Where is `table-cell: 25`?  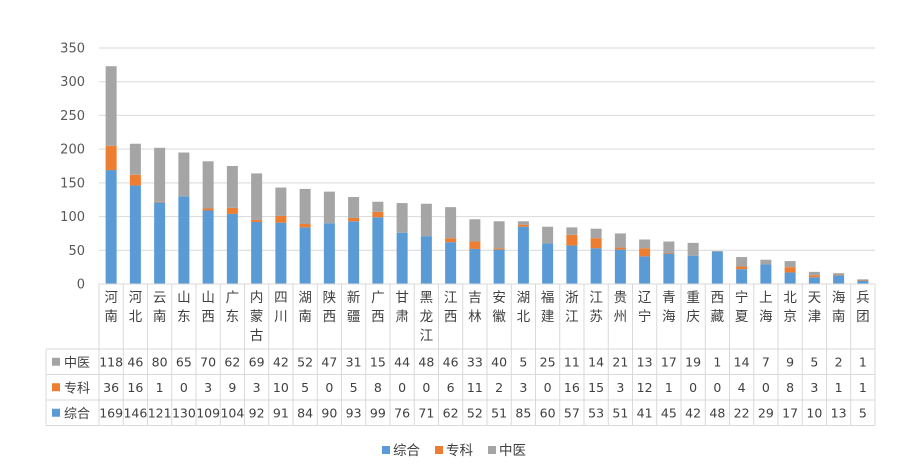
table-cell: 25 is located at coordinates (548, 361).